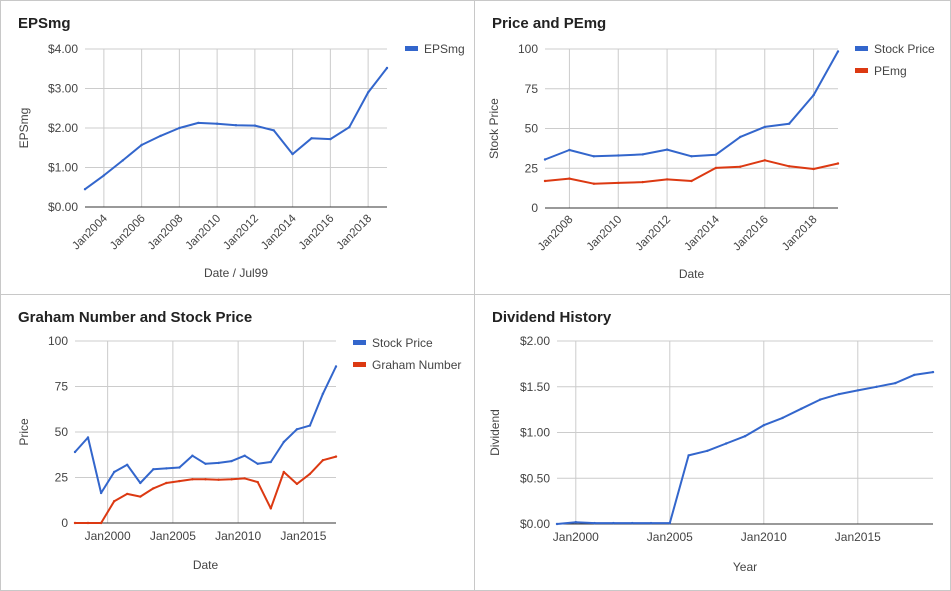 This screenshot has width=951, height=591. Describe the element at coordinates (552, 317) in the screenshot. I see `chart-title: Dividend History` at that location.